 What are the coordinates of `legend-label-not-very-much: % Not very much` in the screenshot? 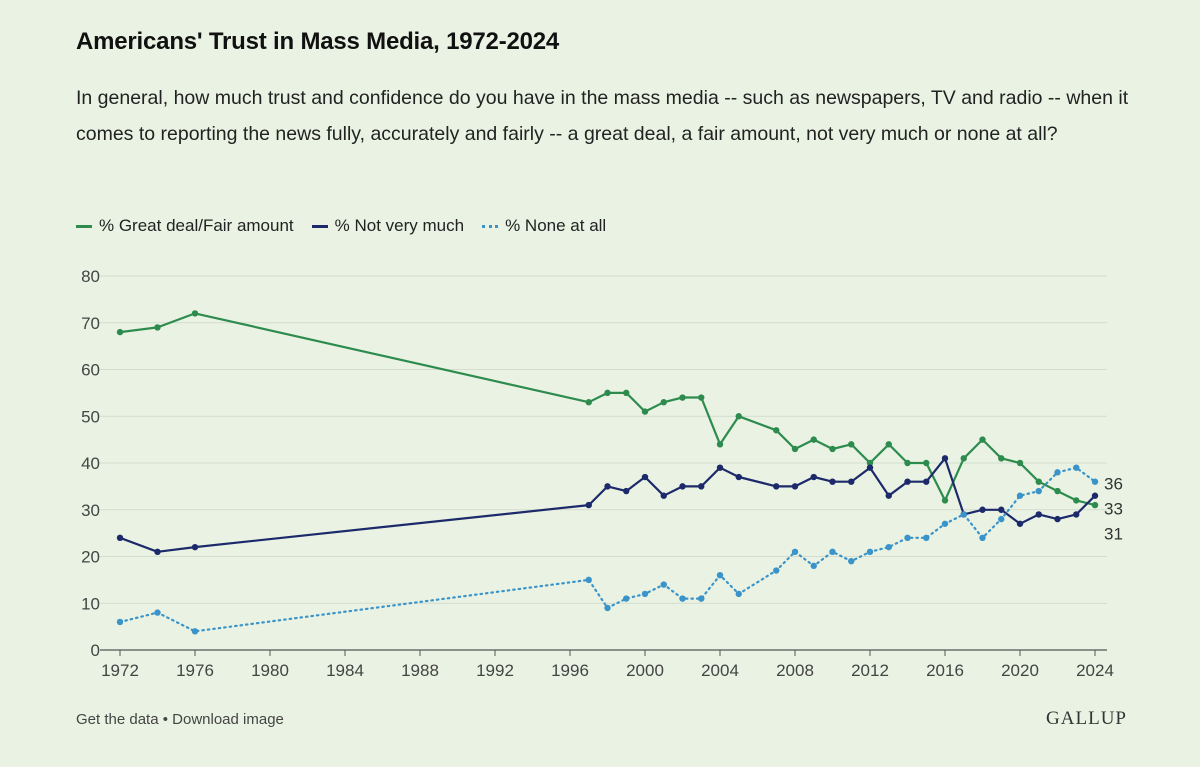 It's located at (399, 225).